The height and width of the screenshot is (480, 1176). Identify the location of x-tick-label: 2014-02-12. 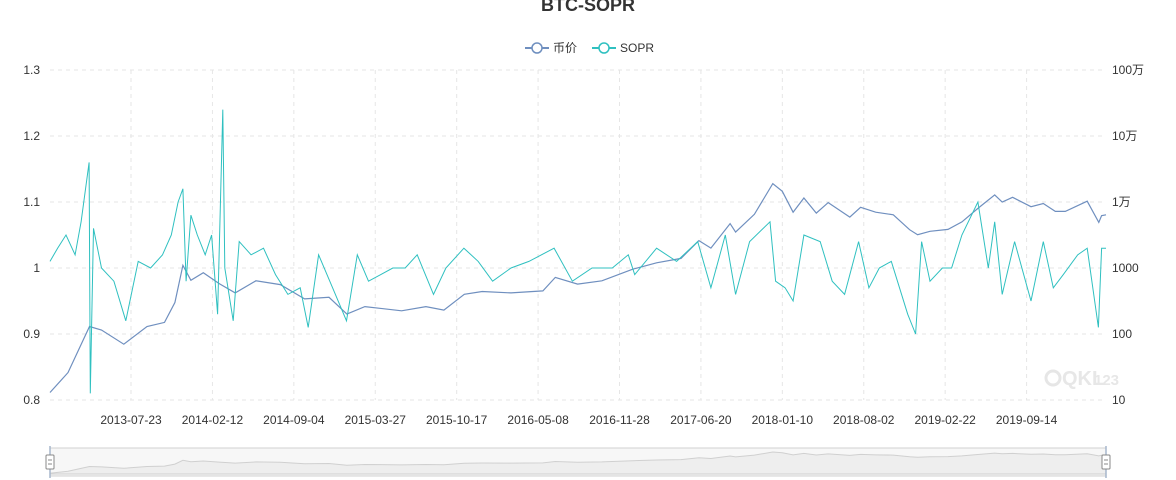
(213, 420).